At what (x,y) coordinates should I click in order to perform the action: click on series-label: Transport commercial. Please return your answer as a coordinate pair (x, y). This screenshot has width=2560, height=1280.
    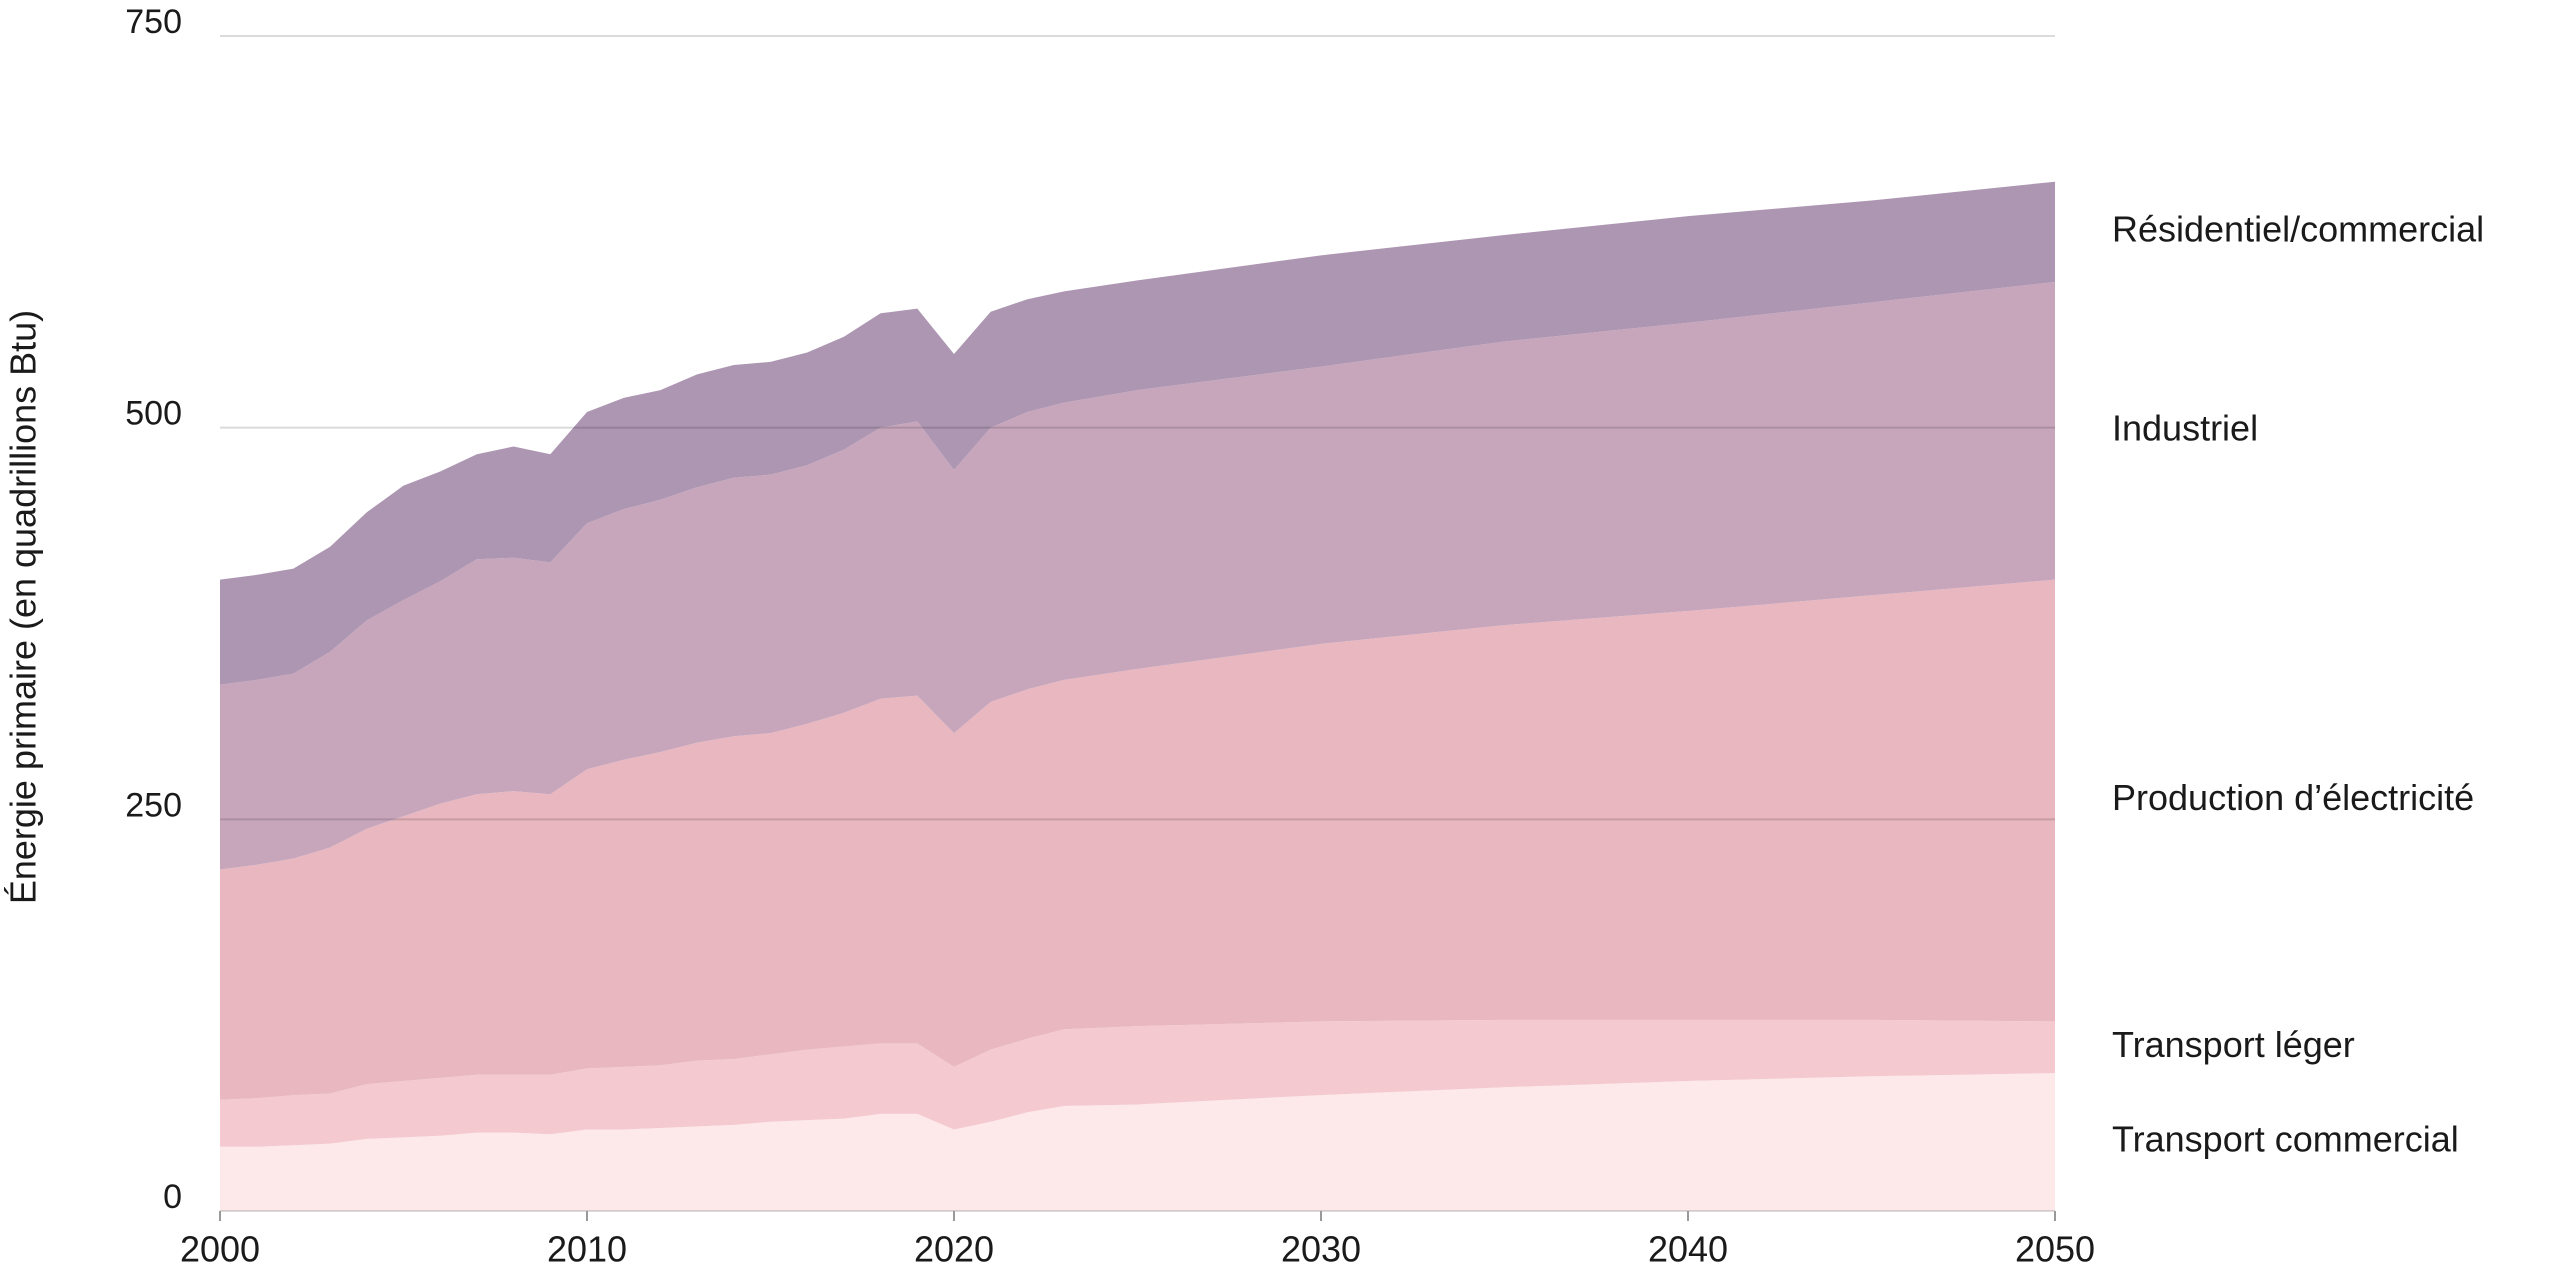
    Looking at the image, I should click on (2285, 1139).